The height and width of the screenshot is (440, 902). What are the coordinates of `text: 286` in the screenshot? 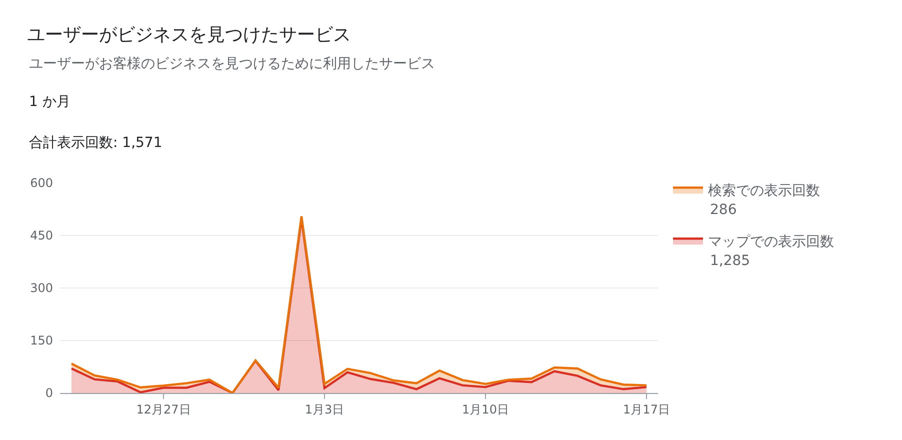 It's located at (723, 210).